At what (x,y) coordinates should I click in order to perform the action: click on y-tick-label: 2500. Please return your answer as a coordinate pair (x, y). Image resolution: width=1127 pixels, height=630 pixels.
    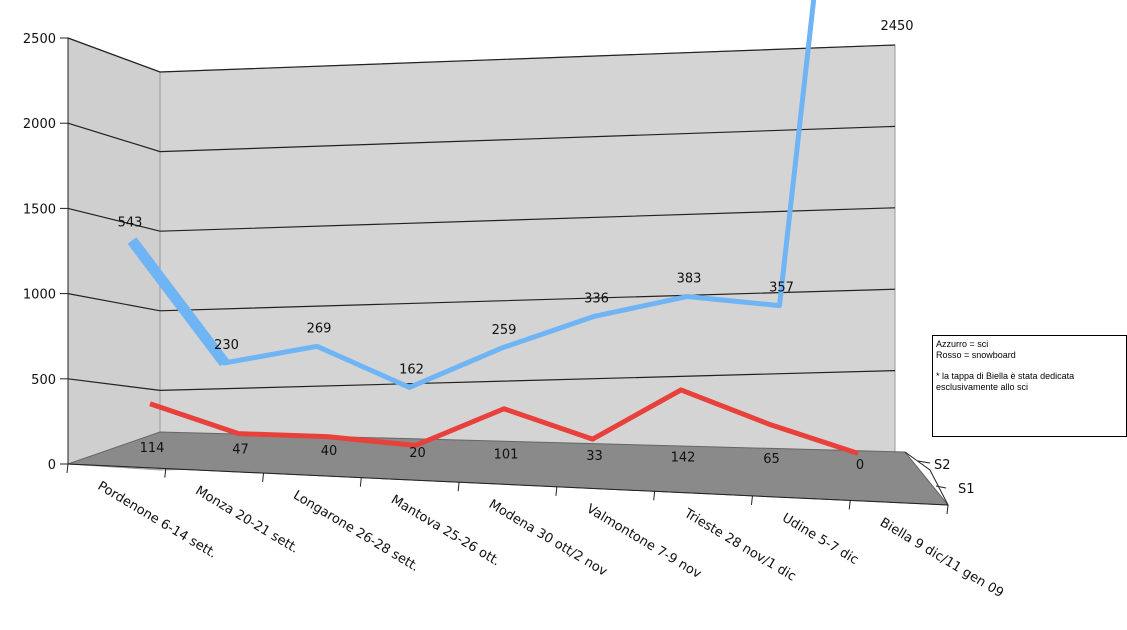
    Looking at the image, I should click on (39, 39).